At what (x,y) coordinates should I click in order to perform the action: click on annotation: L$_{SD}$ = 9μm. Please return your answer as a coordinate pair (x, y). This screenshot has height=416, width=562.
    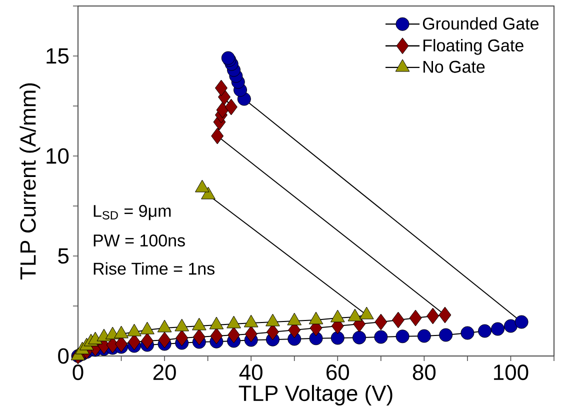
    Looking at the image, I should click on (132, 212).